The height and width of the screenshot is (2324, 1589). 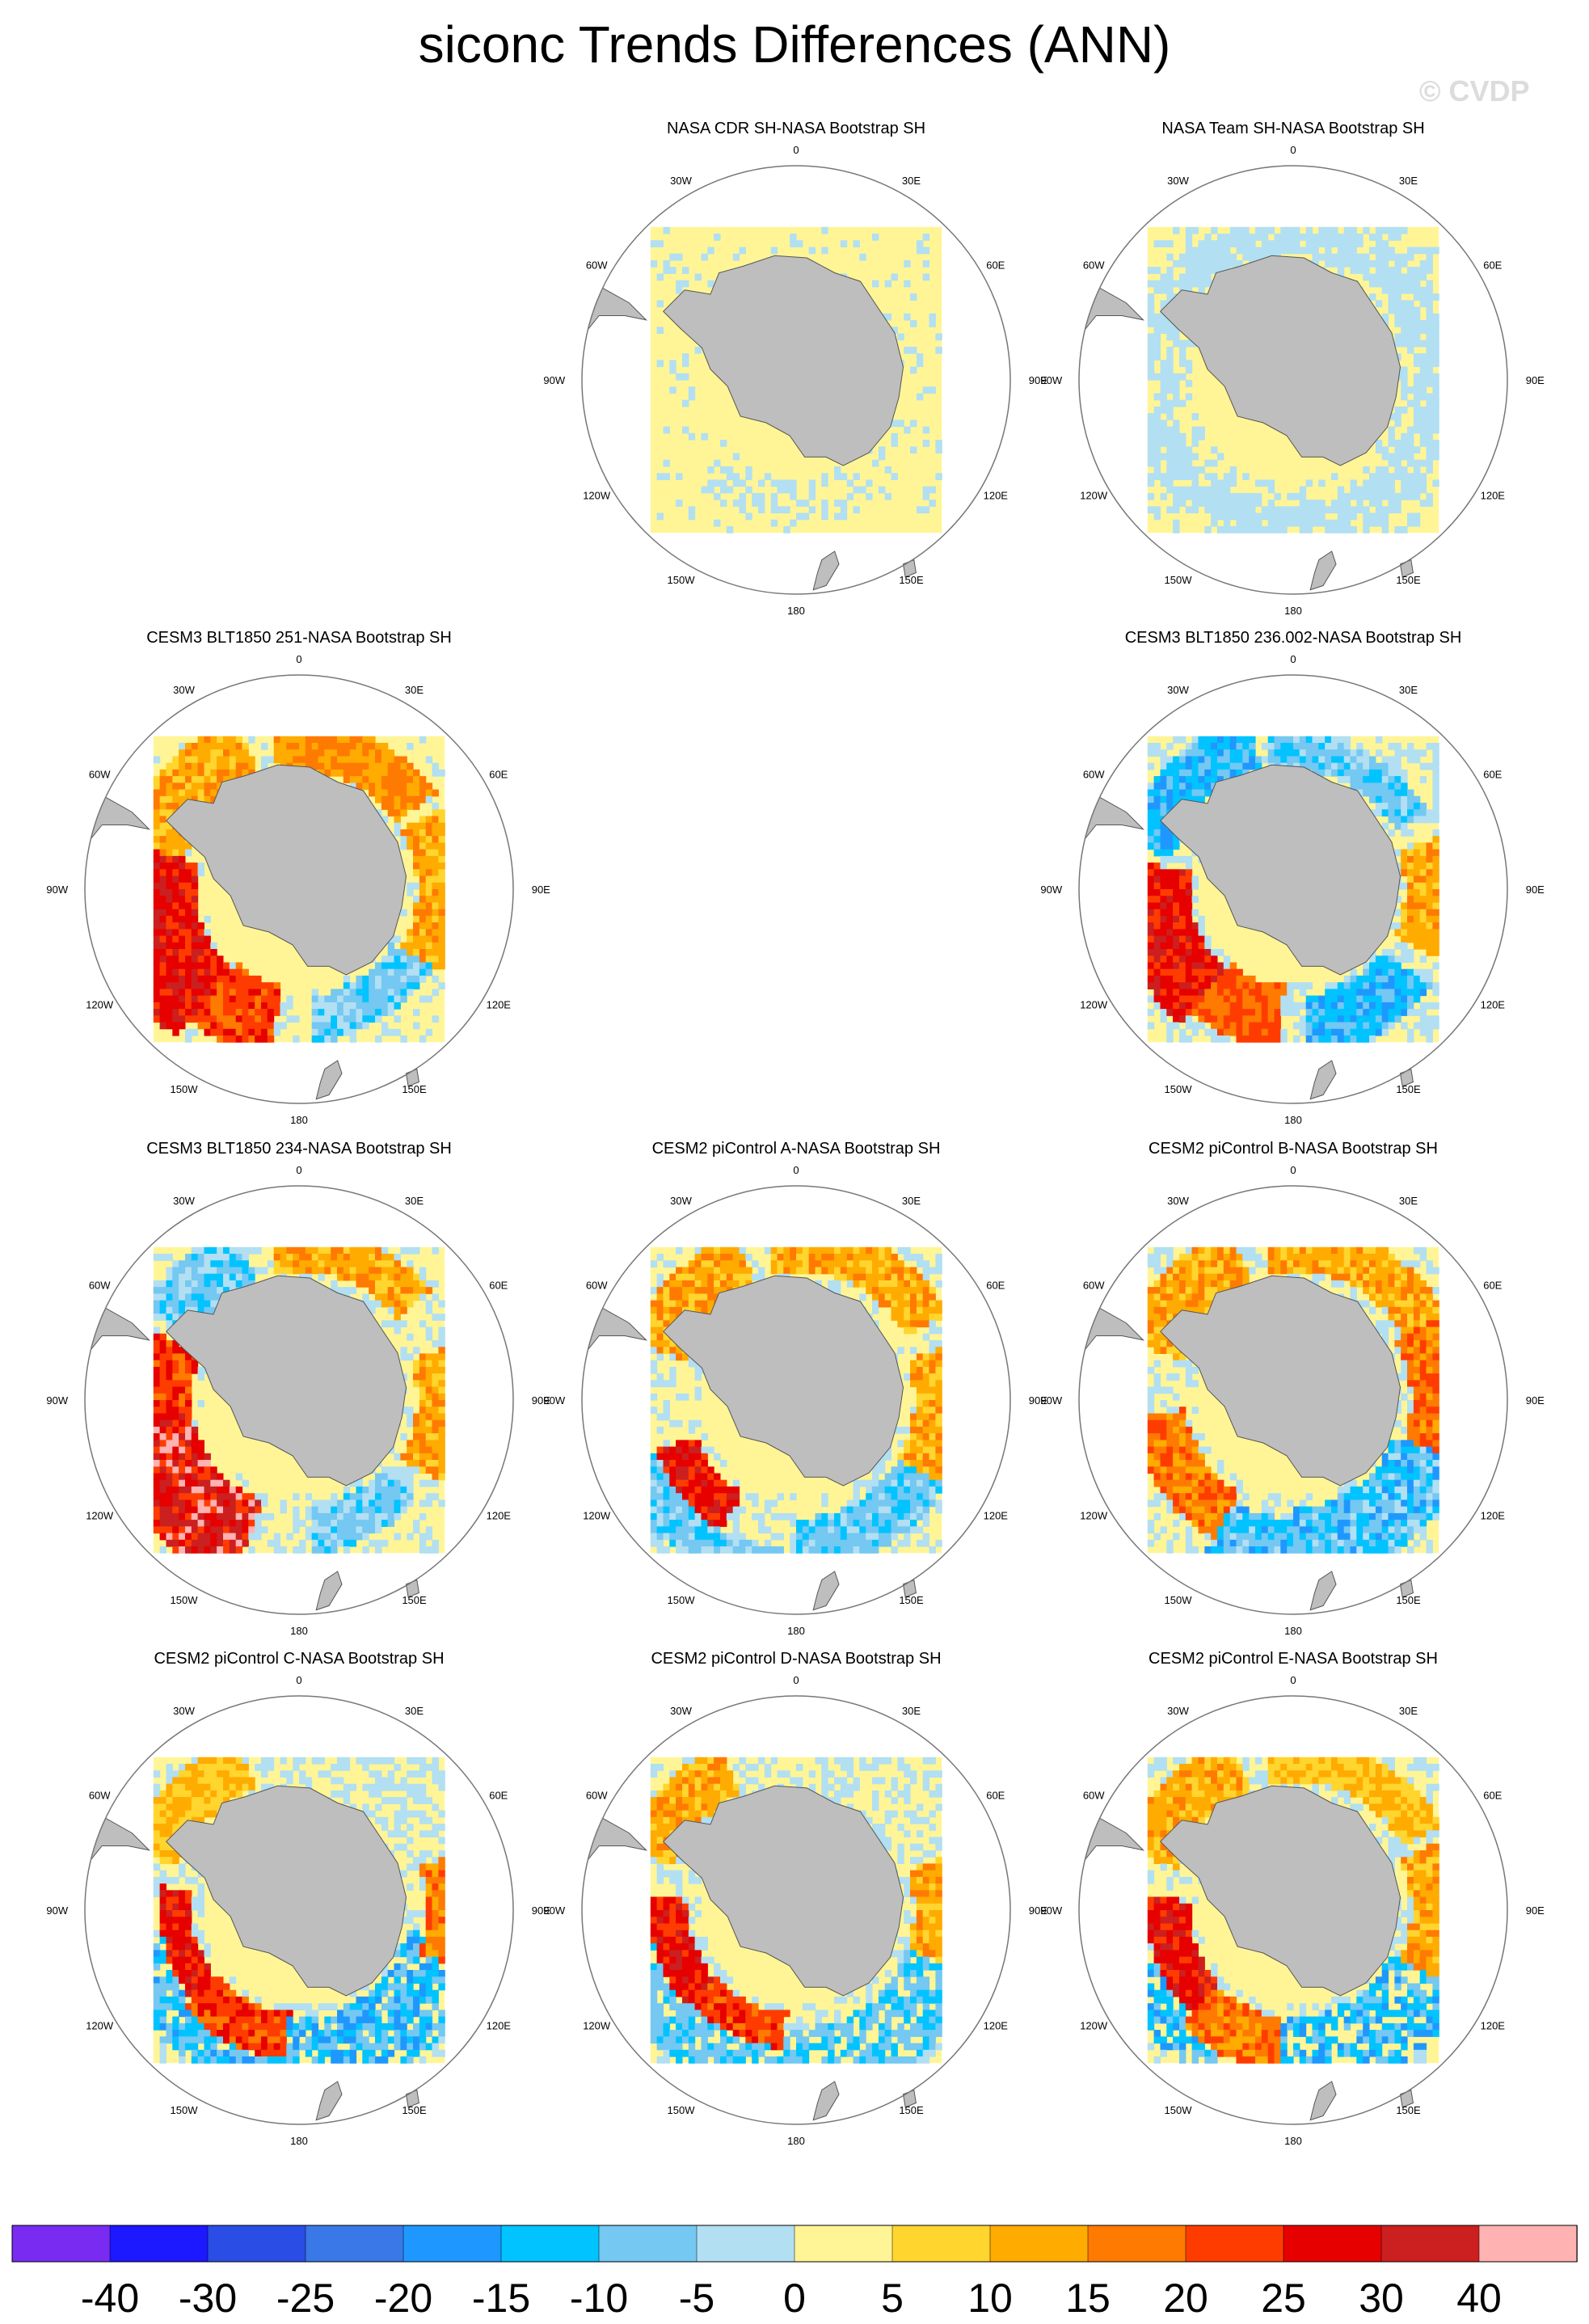 I want to click on longitude-label: 90E, so click(x=1038, y=380).